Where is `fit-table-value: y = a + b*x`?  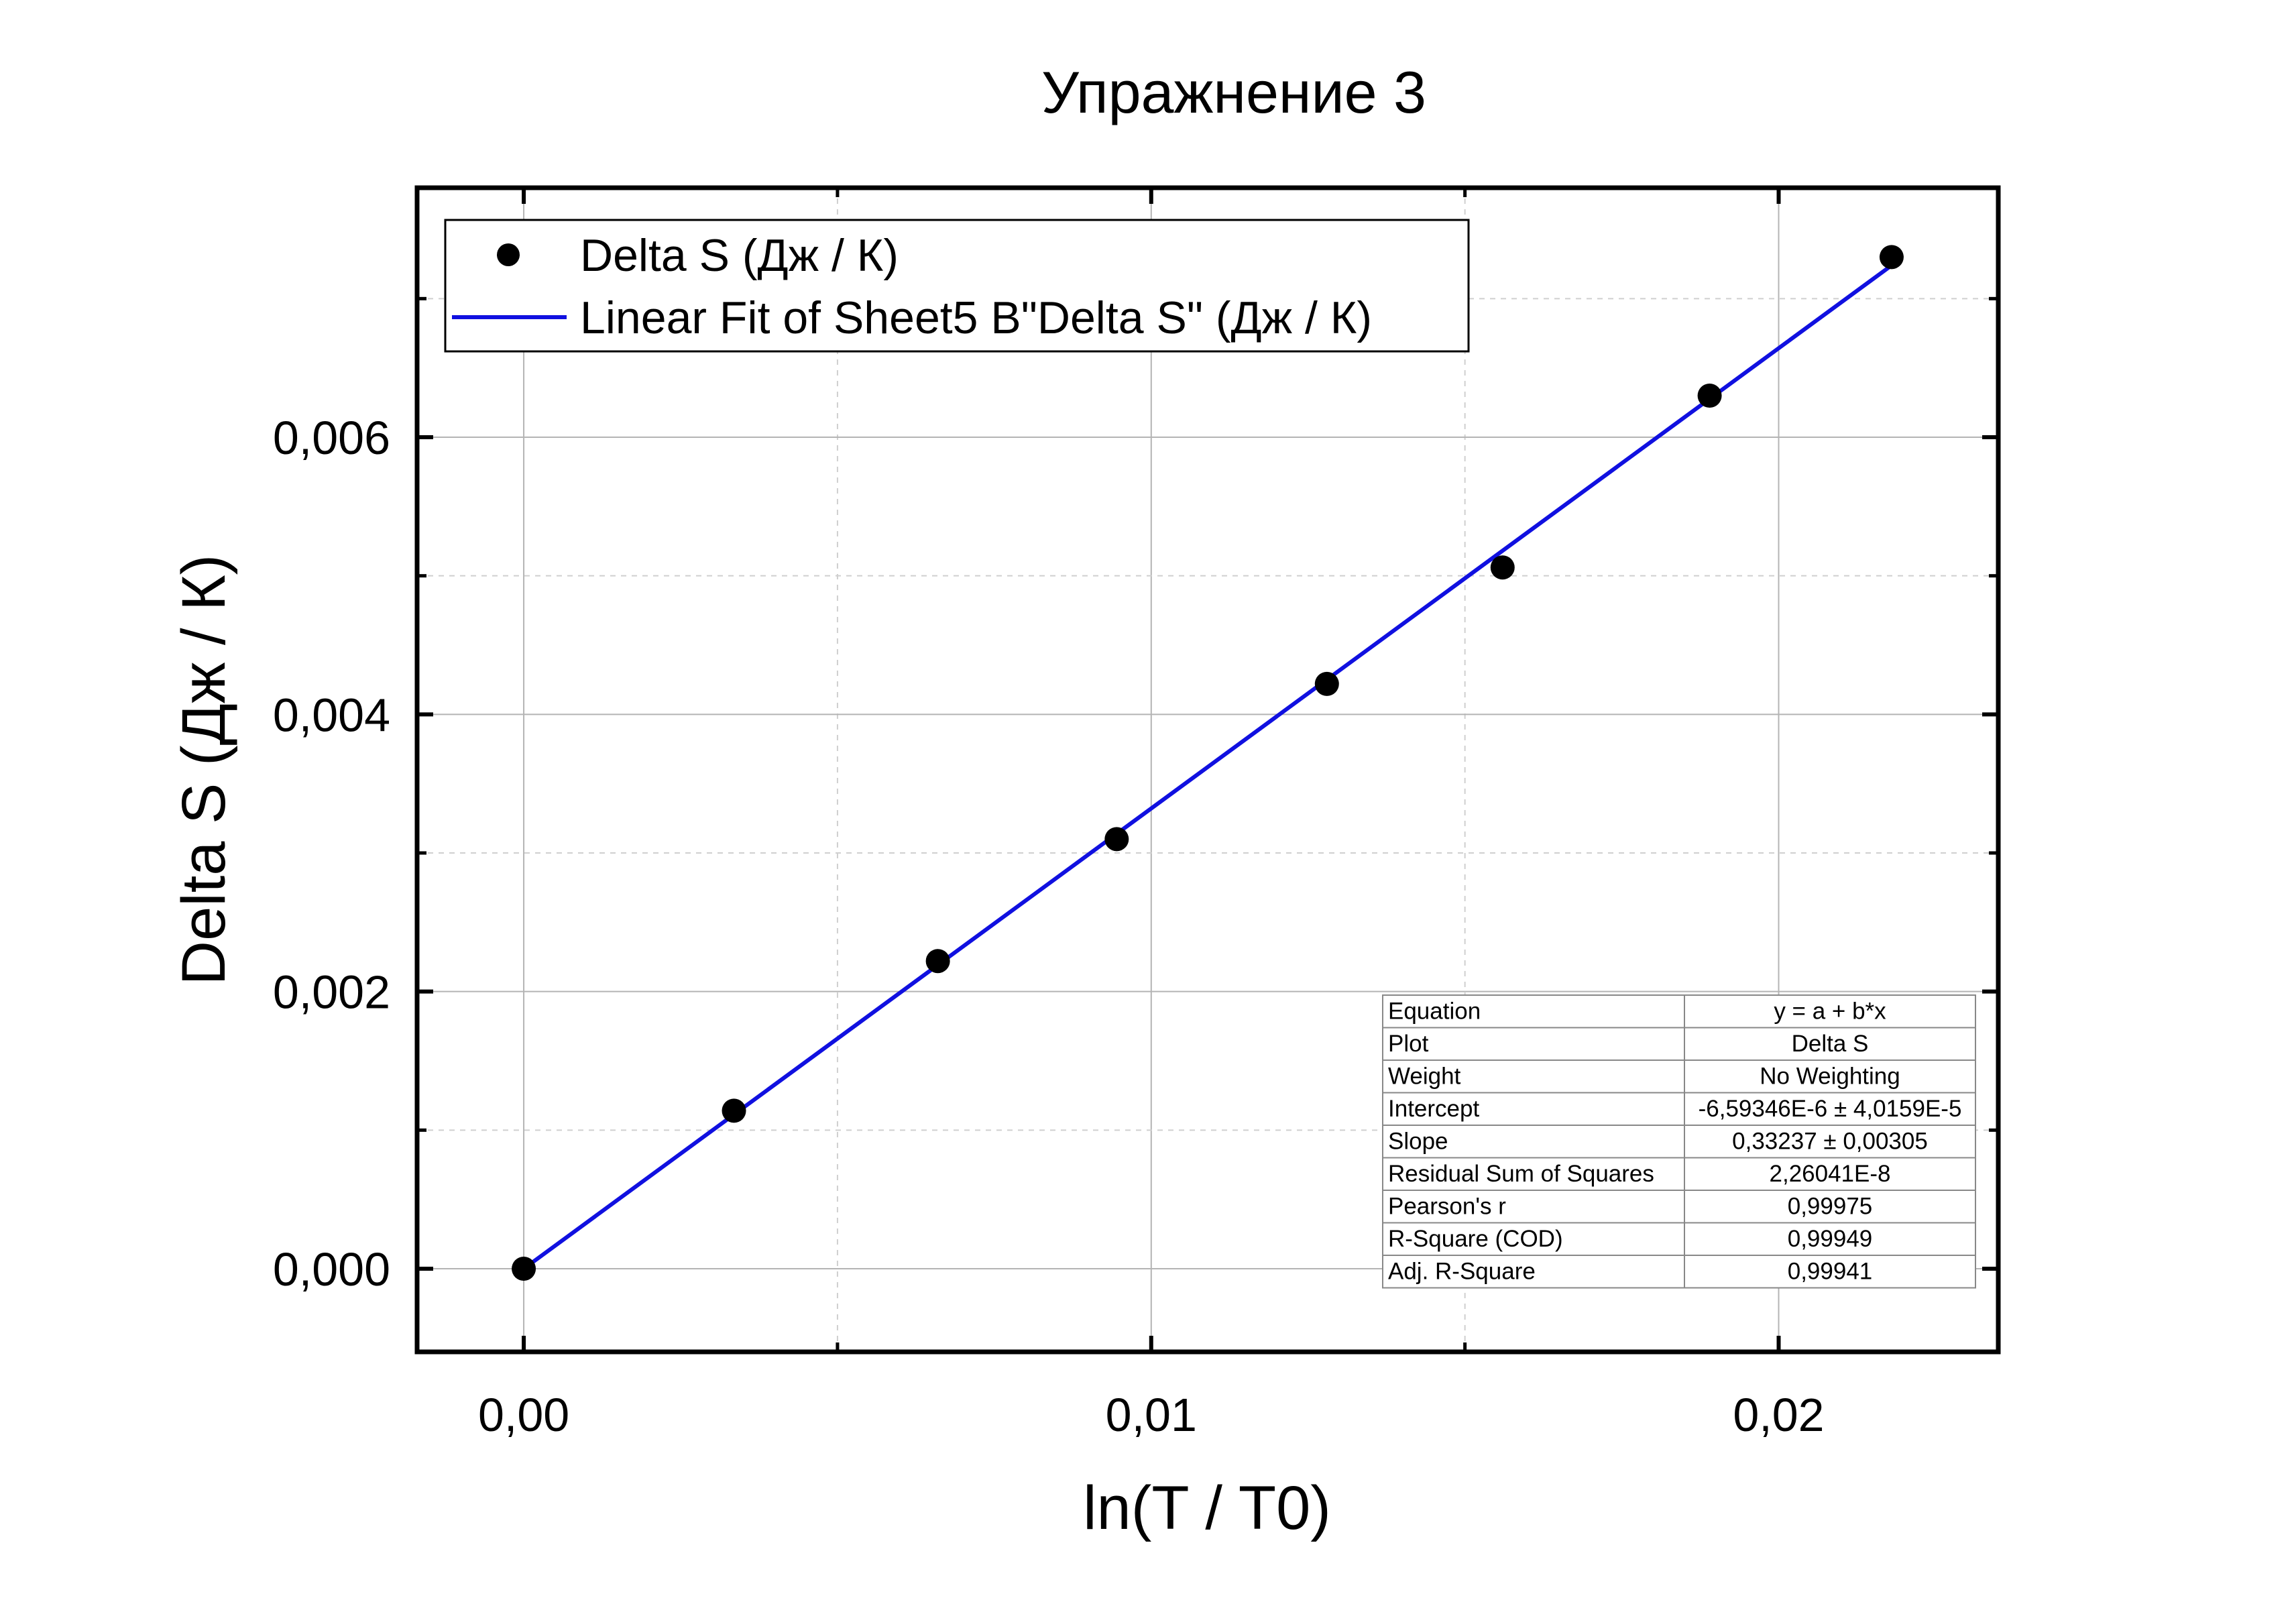
fit-table-value: y = a + b*x is located at coordinates (1830, 1011).